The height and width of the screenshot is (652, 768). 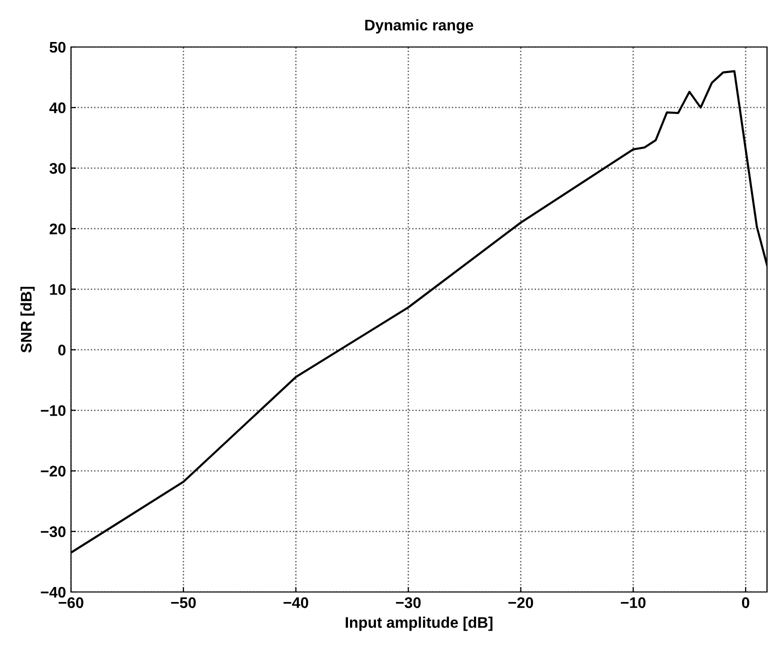 What do you see at coordinates (53, 592) in the screenshot?
I see `y-tick-label: −40` at bounding box center [53, 592].